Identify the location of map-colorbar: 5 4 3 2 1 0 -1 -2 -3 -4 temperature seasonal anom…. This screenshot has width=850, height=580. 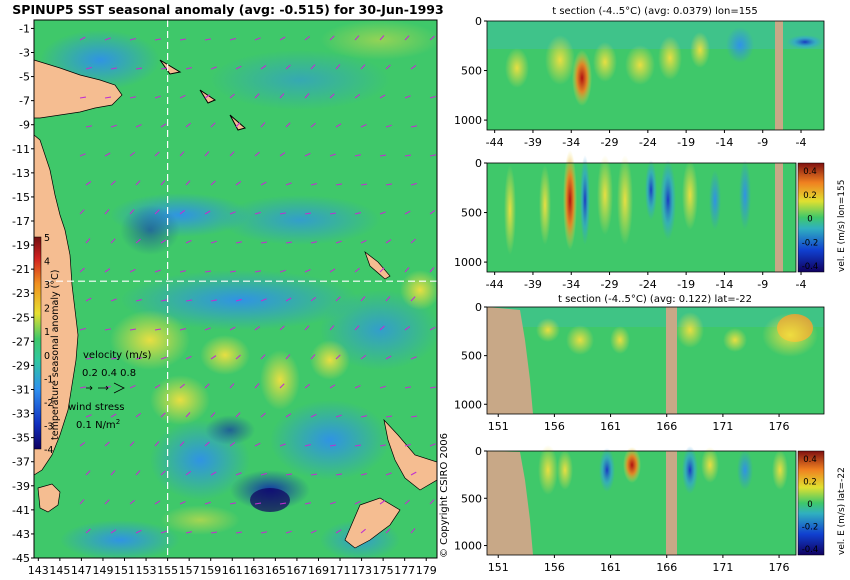
(47, 344).